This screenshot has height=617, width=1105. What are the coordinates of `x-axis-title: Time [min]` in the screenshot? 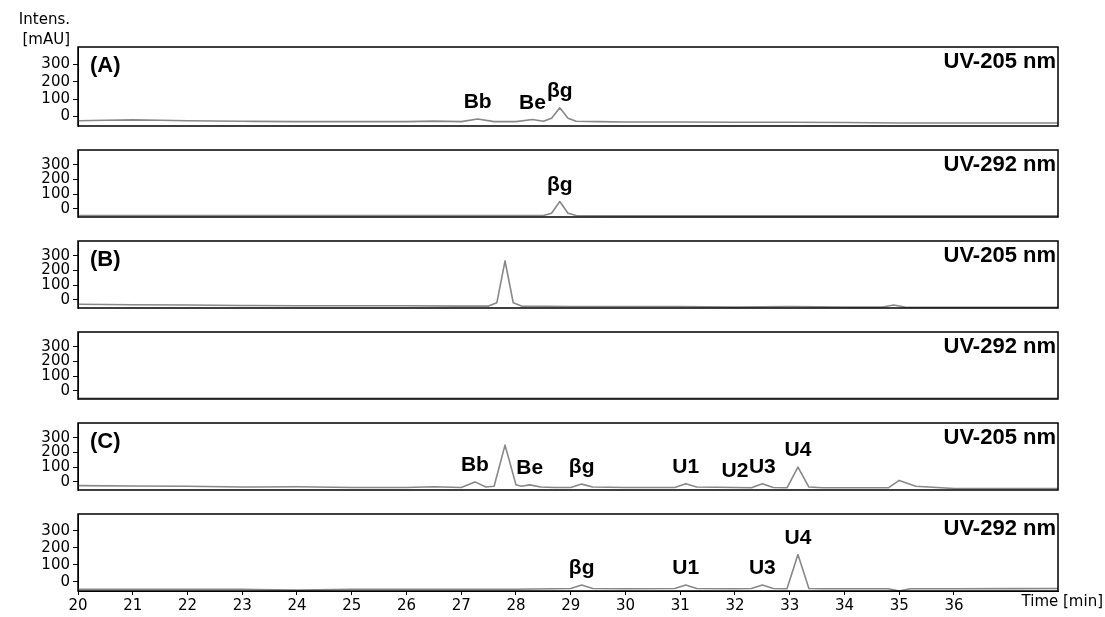 It's located at (1061, 601).